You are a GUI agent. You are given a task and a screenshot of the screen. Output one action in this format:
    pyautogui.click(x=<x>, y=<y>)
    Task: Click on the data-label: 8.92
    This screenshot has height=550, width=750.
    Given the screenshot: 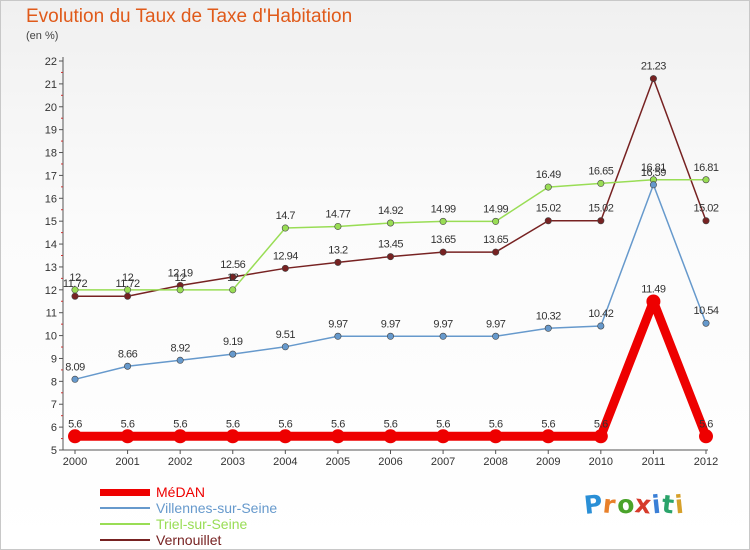 What is the action you would take?
    pyautogui.click(x=180, y=348)
    